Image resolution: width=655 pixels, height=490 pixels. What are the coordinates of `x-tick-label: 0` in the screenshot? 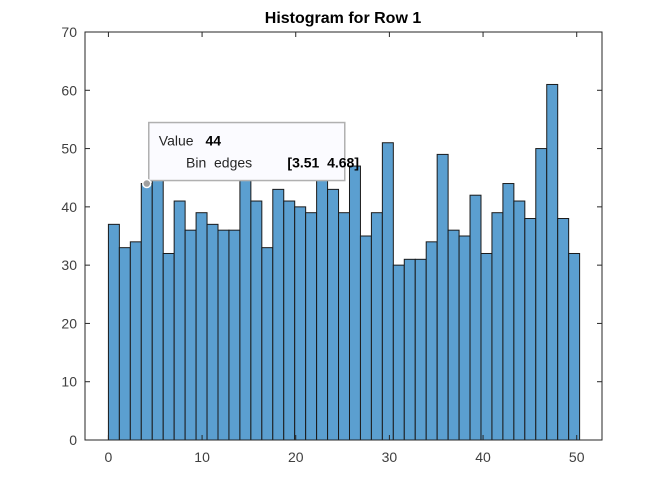 It's located at (109, 457).